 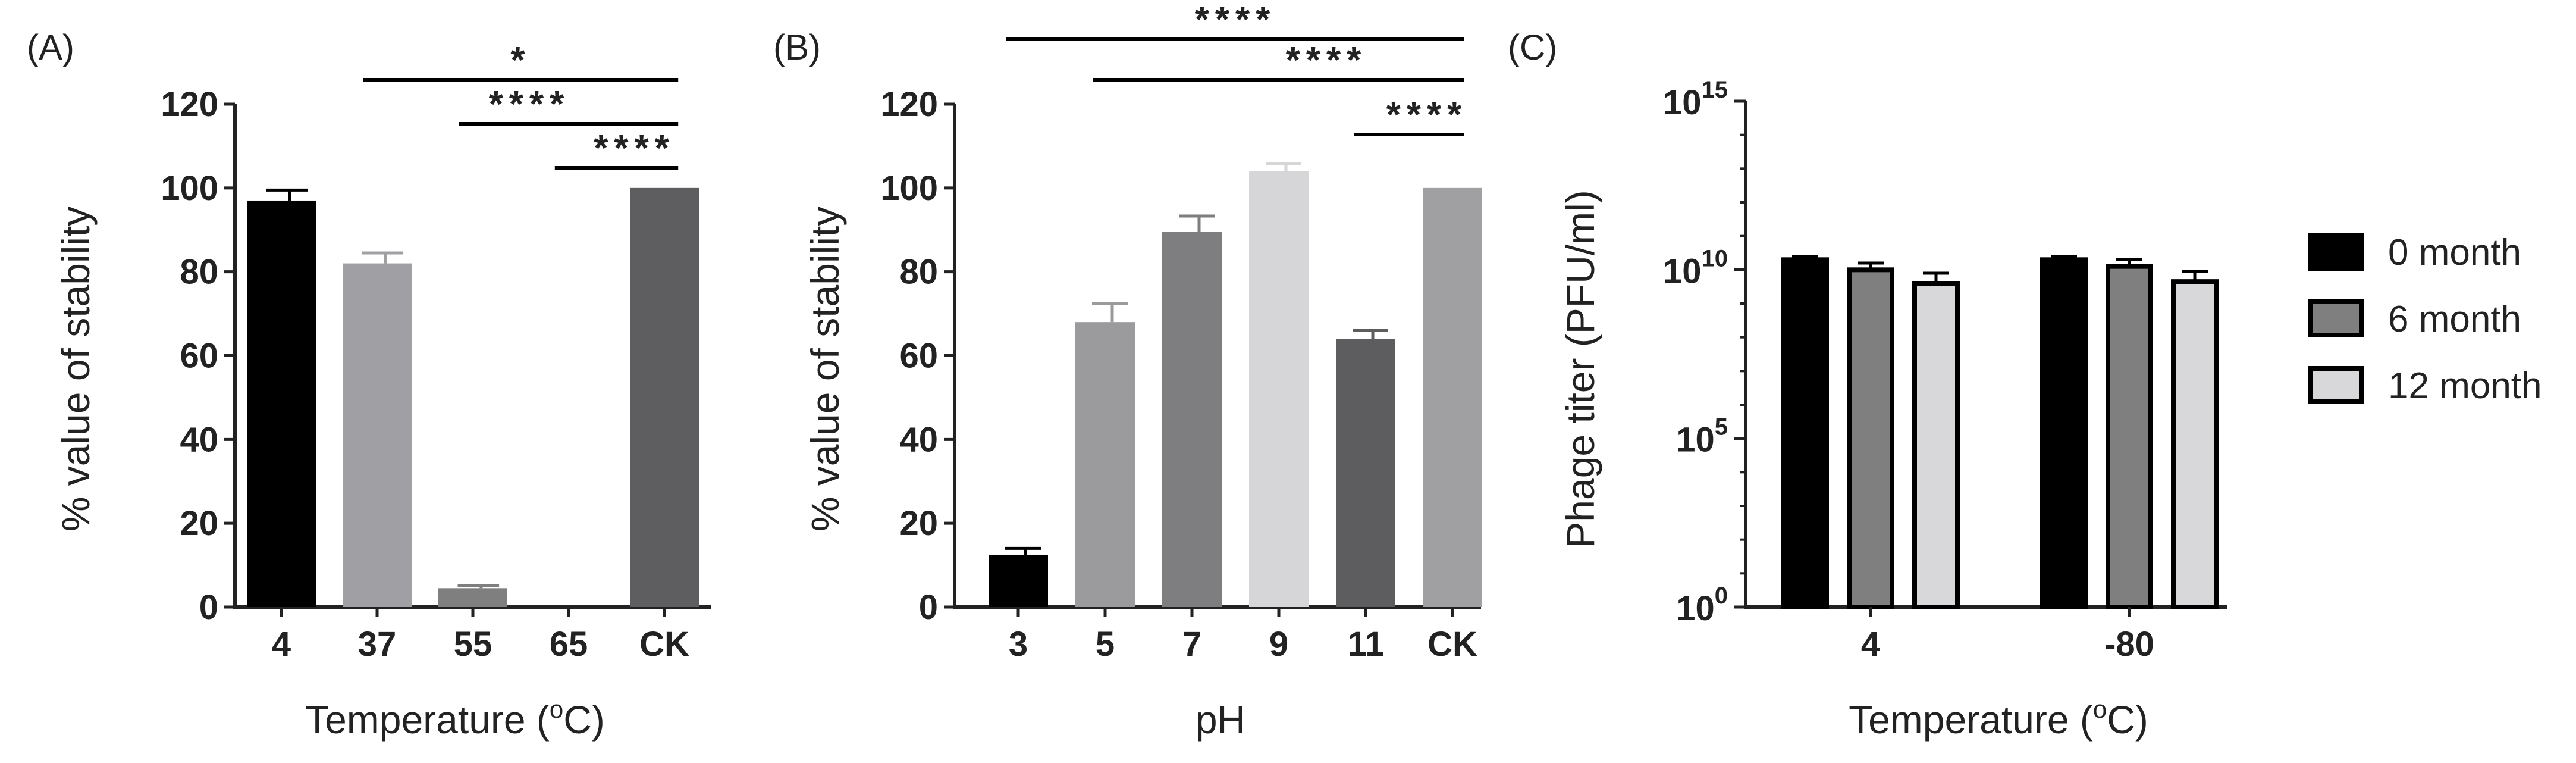 I want to click on panel-b-ylabel: % value of stability, so click(x=825, y=369).